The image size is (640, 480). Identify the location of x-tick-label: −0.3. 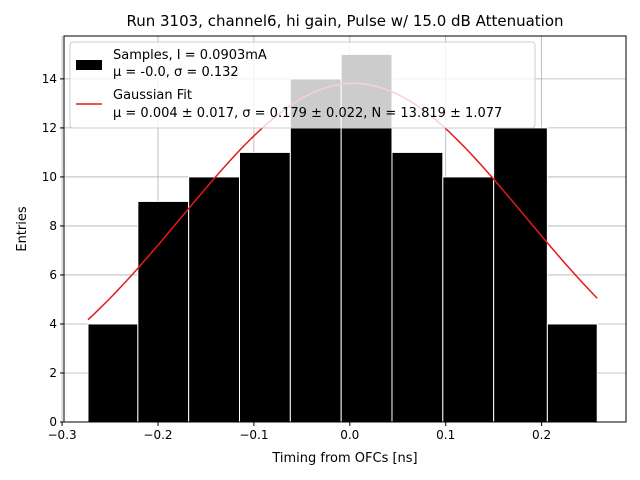
(62, 435).